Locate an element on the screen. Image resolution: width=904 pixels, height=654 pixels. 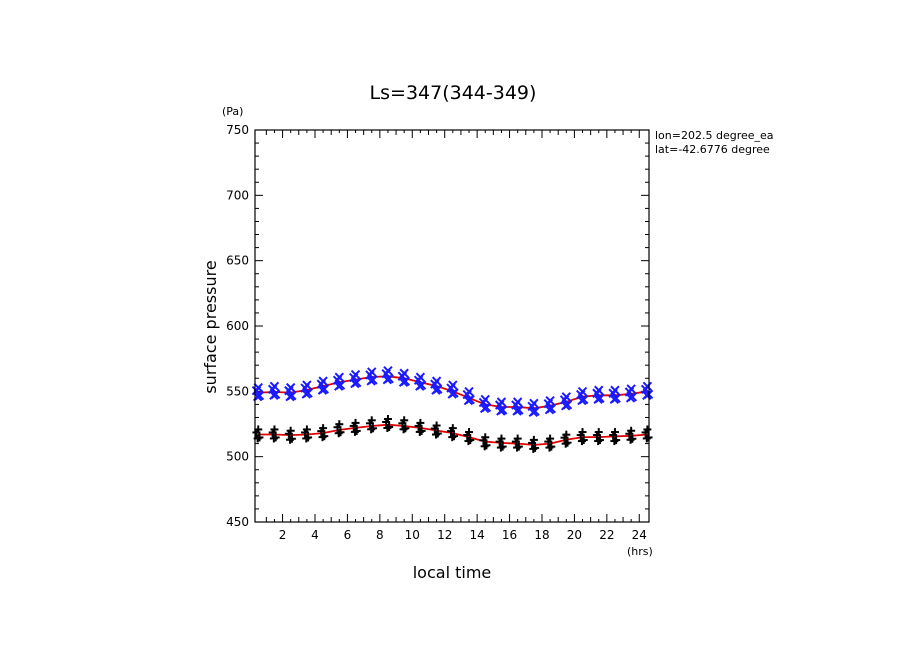
x-tick-label: 4 is located at coordinates (315, 535).